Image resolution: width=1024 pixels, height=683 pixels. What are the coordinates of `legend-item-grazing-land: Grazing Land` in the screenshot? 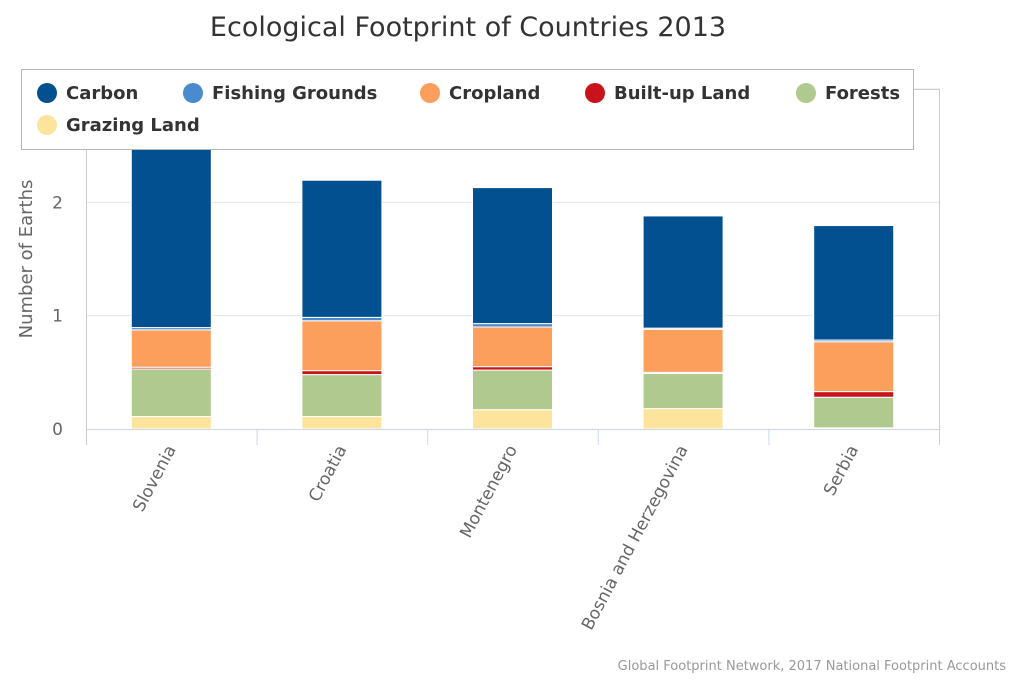 It's located at (118, 125).